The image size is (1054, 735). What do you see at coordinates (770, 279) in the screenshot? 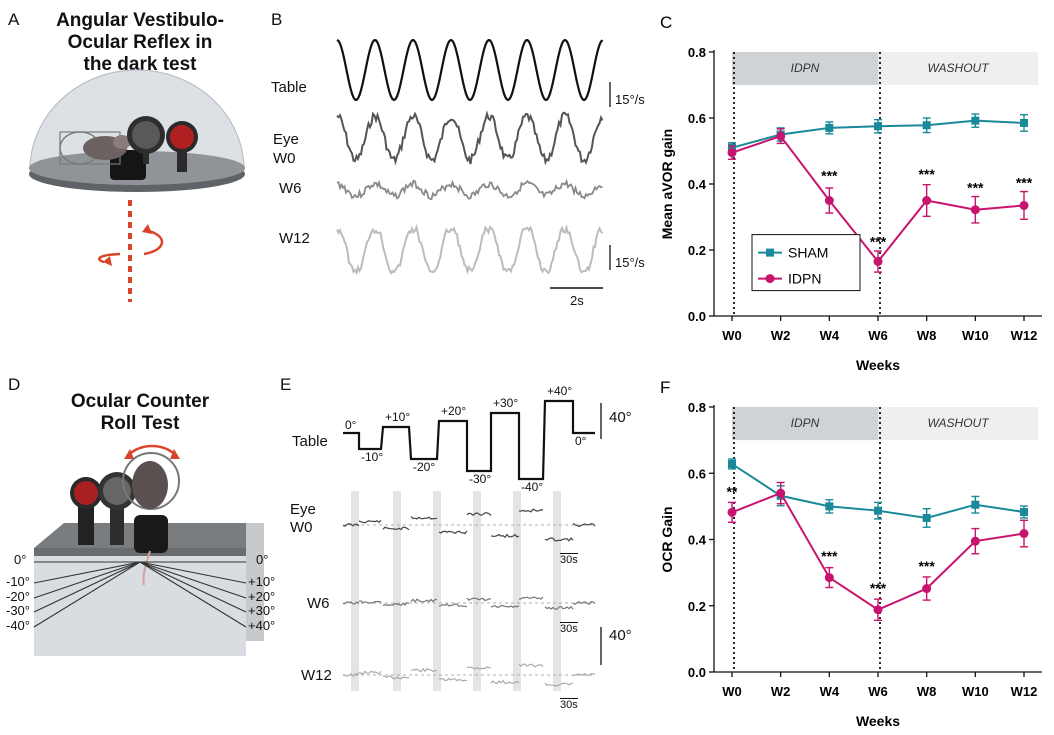
I see `legend-marker-idpn` at bounding box center [770, 279].